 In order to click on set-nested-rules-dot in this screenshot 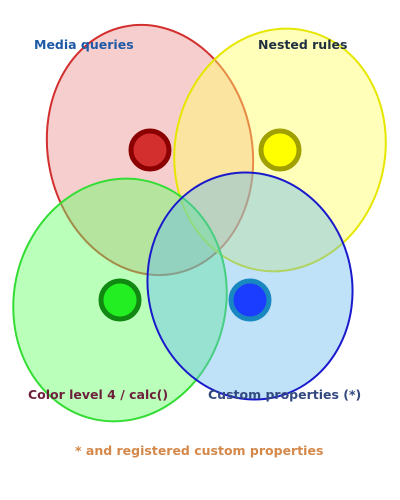, I will do `click(280, 150)`.